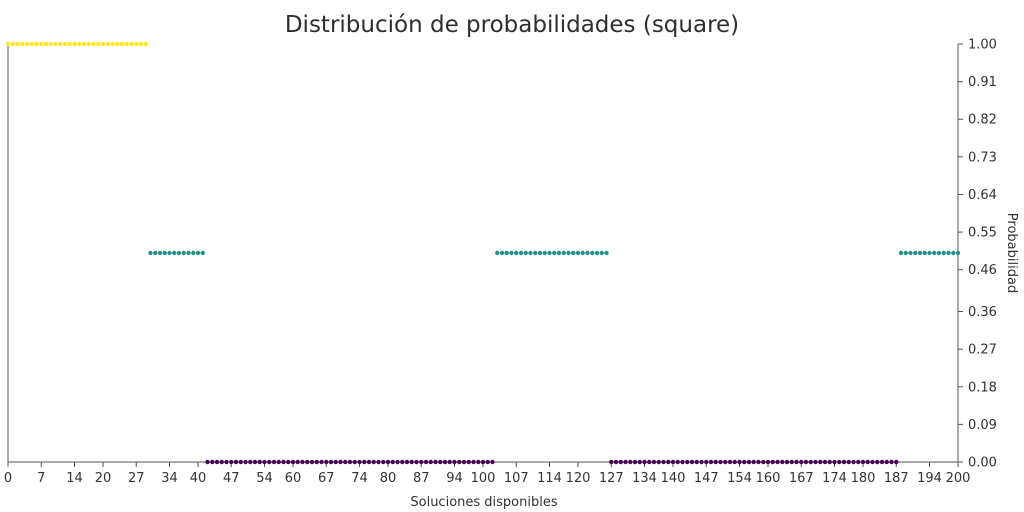  What do you see at coordinates (982, 82) in the screenshot?
I see `y-tick-label: 0.91` at bounding box center [982, 82].